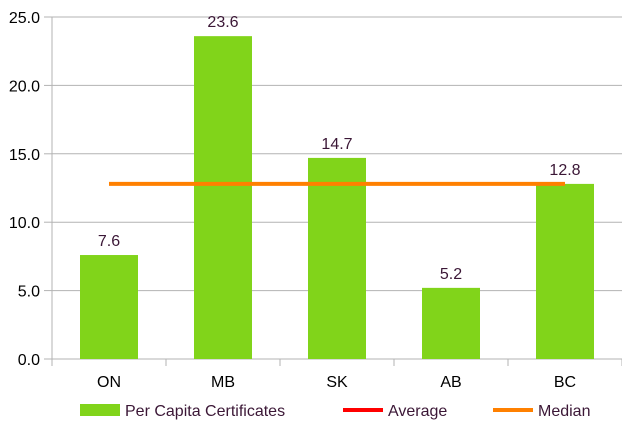 The width and height of the screenshot is (622, 433). I want to click on data-label: 23.6, so click(222, 22).